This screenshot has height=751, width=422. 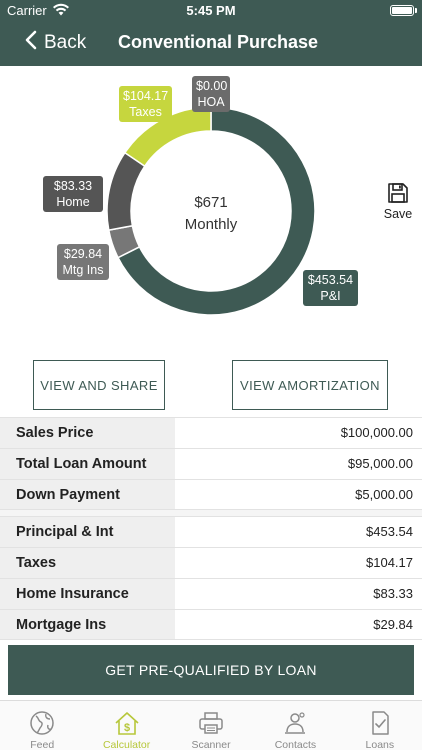 I want to click on row-key: Sales Price, so click(x=87, y=433).